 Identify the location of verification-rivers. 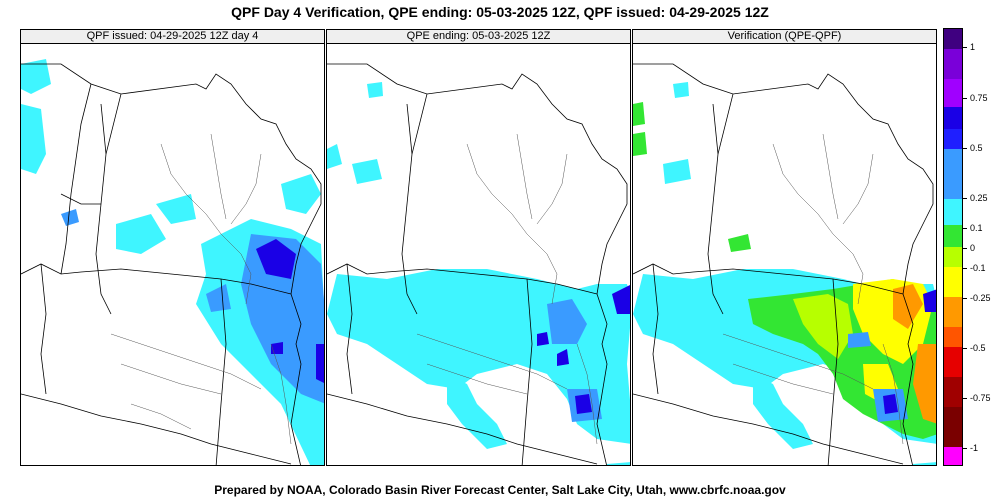
(813, 289).